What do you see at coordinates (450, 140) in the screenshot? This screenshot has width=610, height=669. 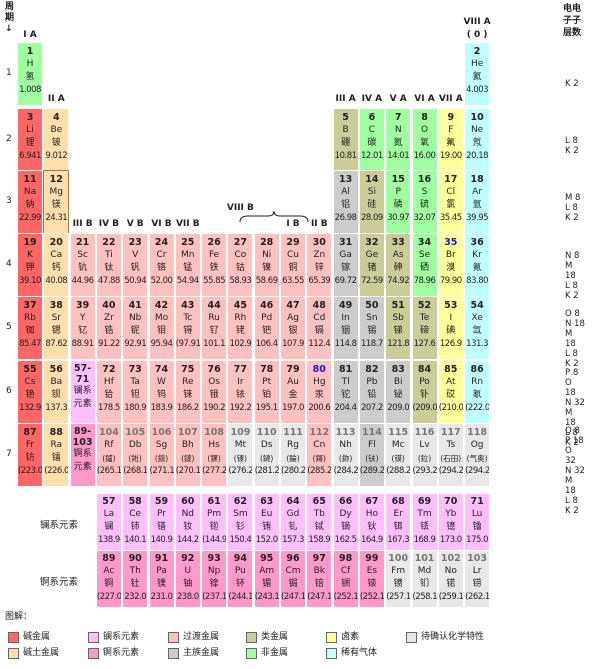 I see `element-cell: 9 F 氟 19.00` at bounding box center [450, 140].